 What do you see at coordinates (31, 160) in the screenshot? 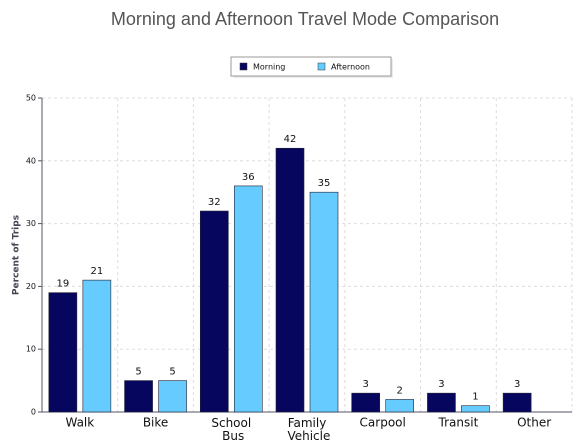
I see `y-tick-label: 40` at bounding box center [31, 160].